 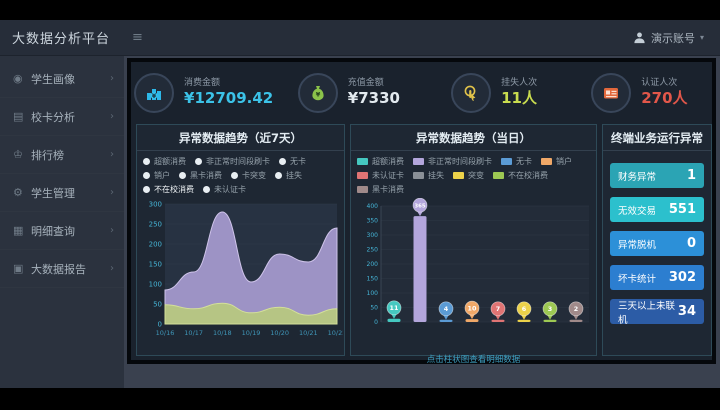 I want to click on svg-text: 0, so click(x=160, y=325).